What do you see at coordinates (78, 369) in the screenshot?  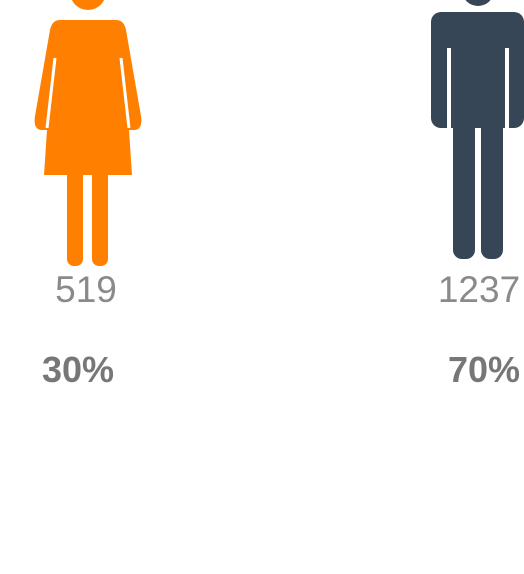 I see `female-percent: 30%` at bounding box center [78, 369].